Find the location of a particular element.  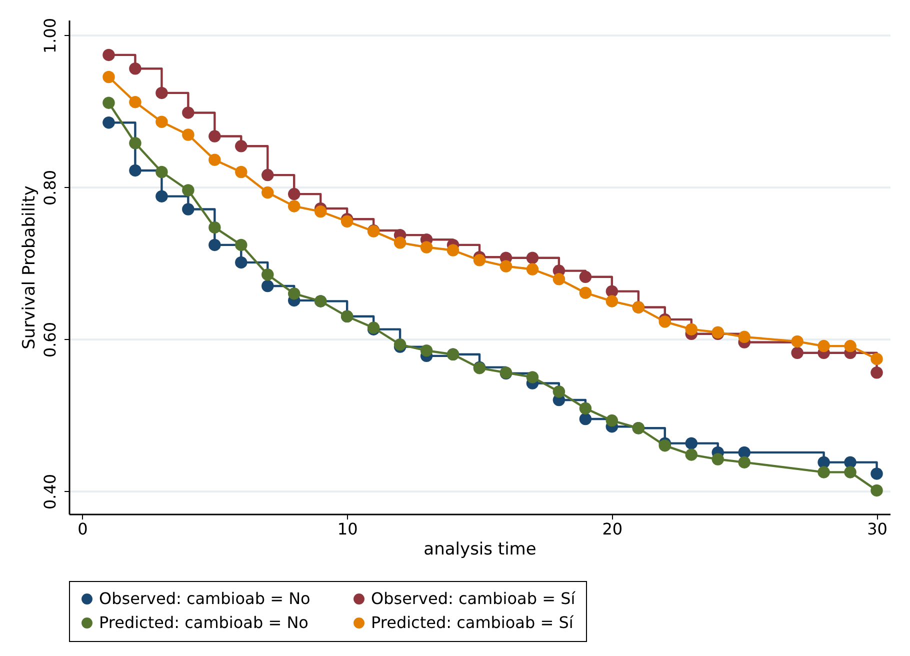

y-tick-label: 0.40 is located at coordinates (50, 492).